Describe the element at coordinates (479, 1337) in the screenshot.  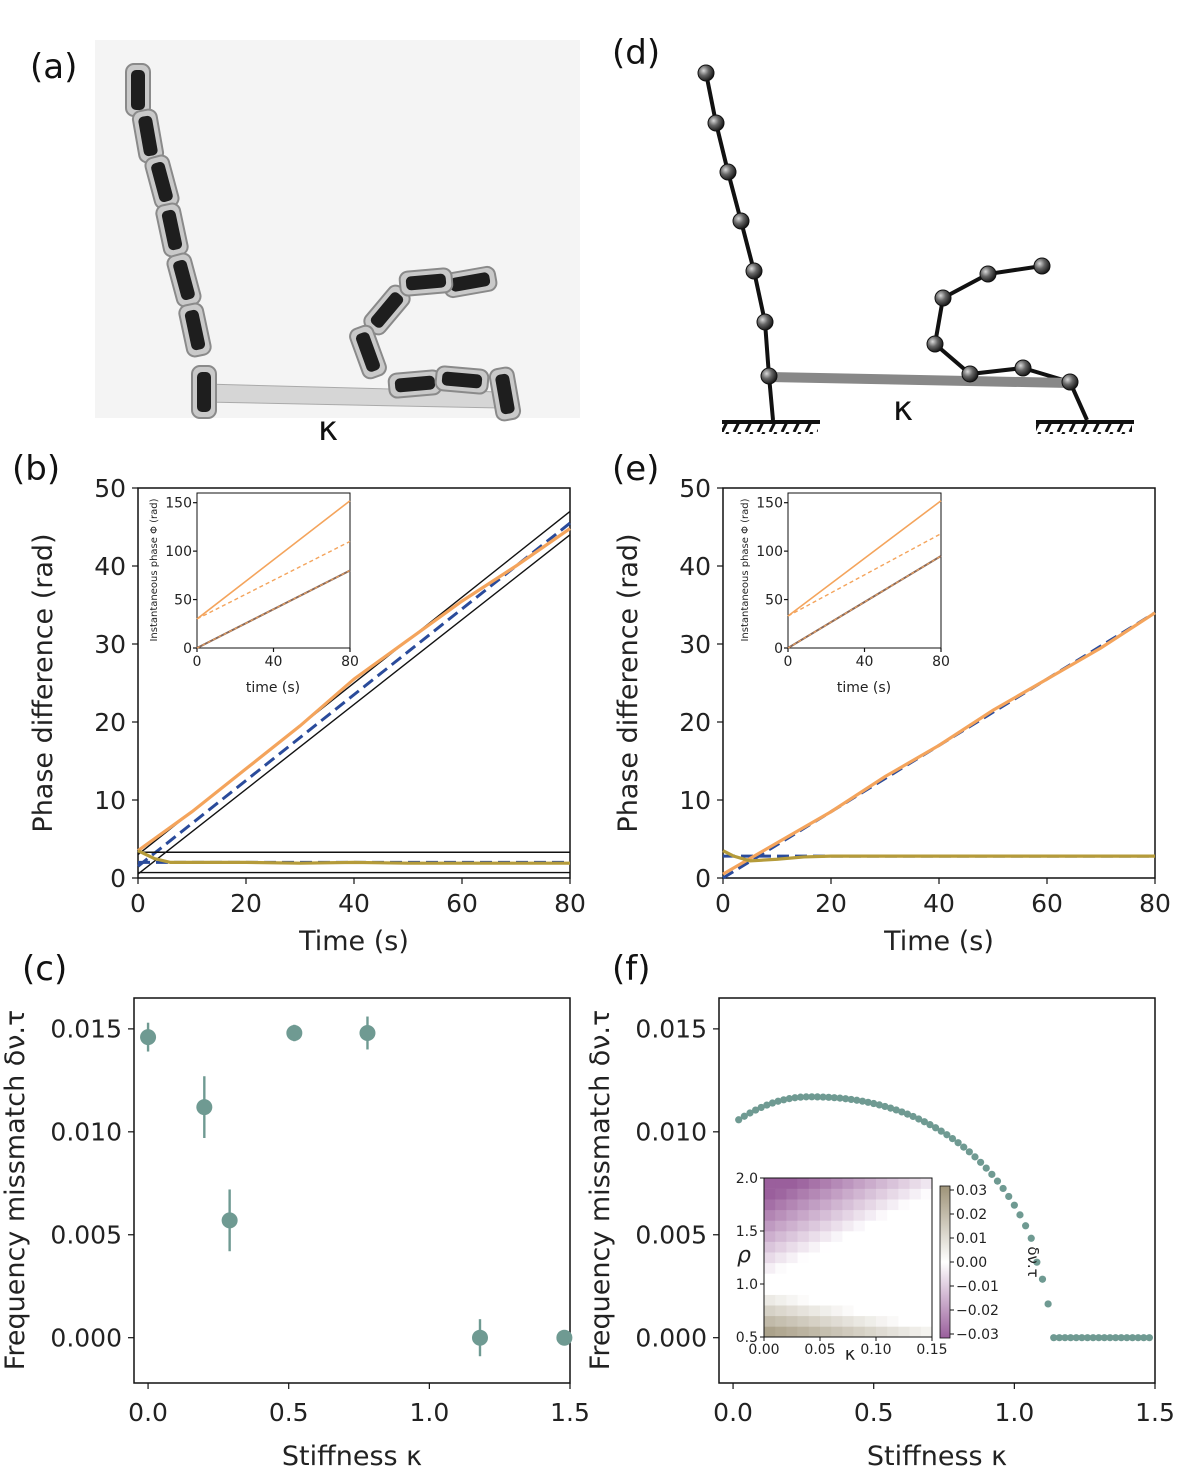
I see `data-point` at that location.